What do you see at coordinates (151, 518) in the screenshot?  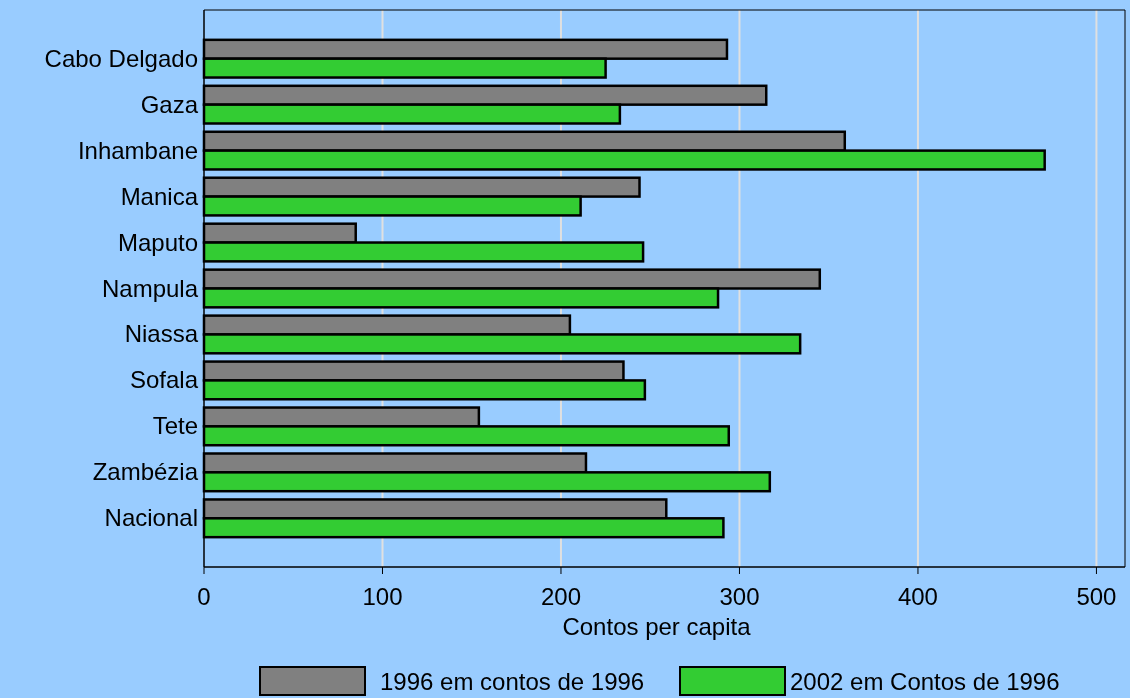 I see `y-tick-label: Nacional` at bounding box center [151, 518].